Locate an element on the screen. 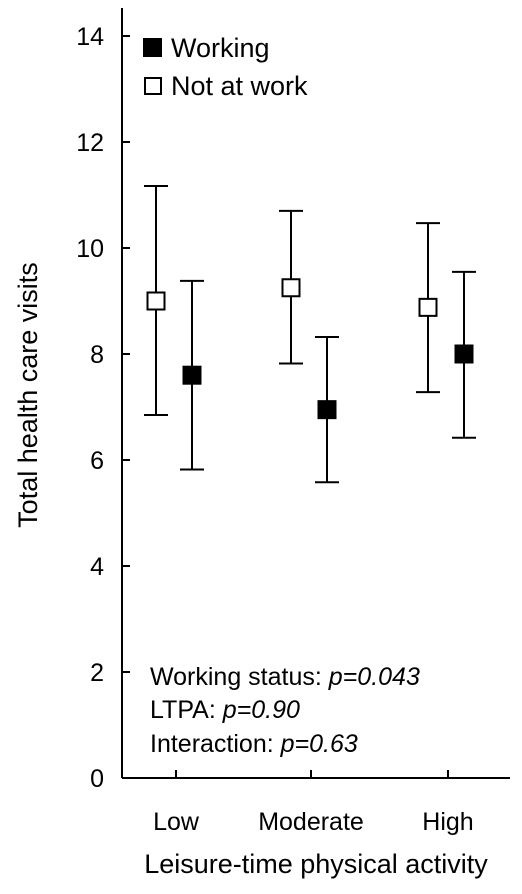 The width and height of the screenshot is (522, 894). annotation-ltpa-value: p=0.90 is located at coordinates (261, 710).